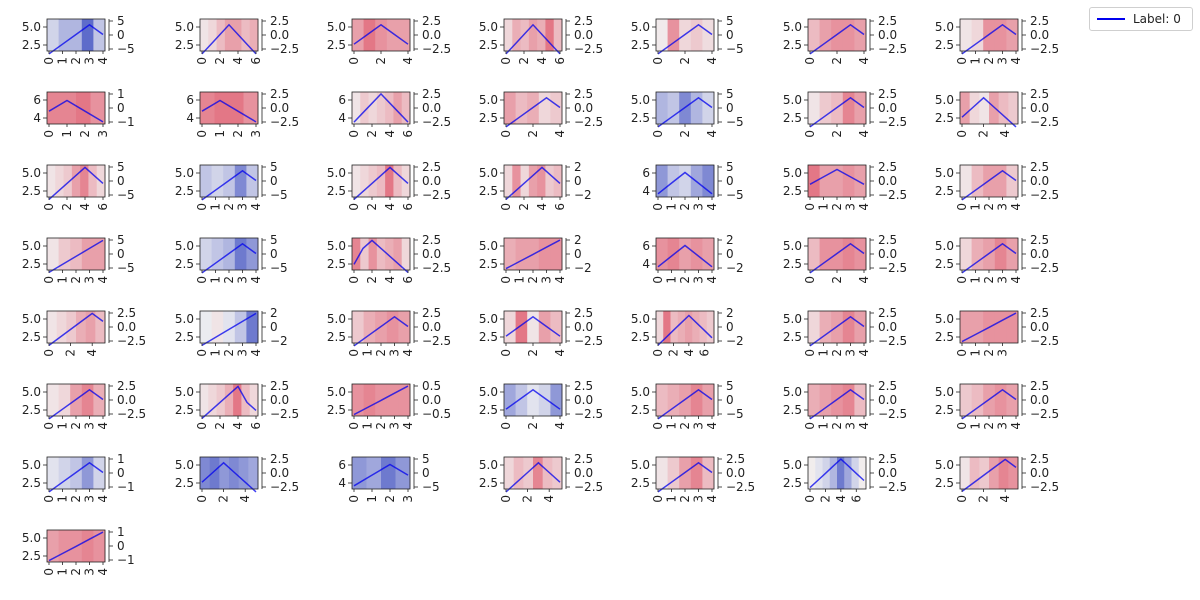 The height and width of the screenshot is (600, 1200). I want to click on subplot-49: 5.02.52.50.0−2.50 2 4, so click(997, 477).